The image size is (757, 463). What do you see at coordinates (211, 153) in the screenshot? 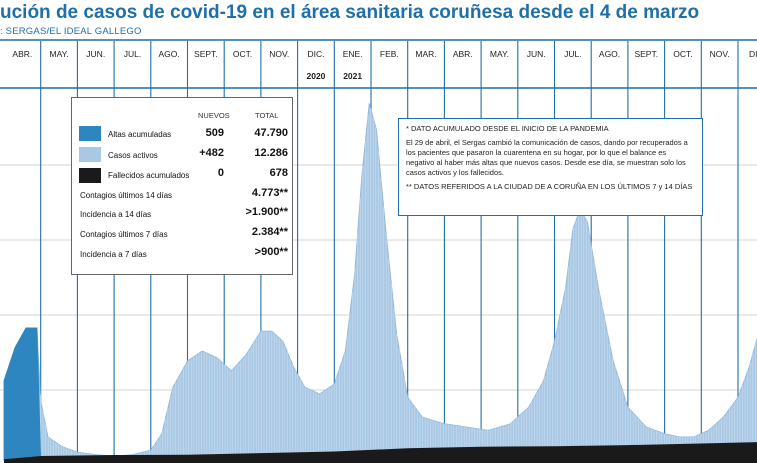
I see `legend-new-activos: +482` at bounding box center [211, 153].